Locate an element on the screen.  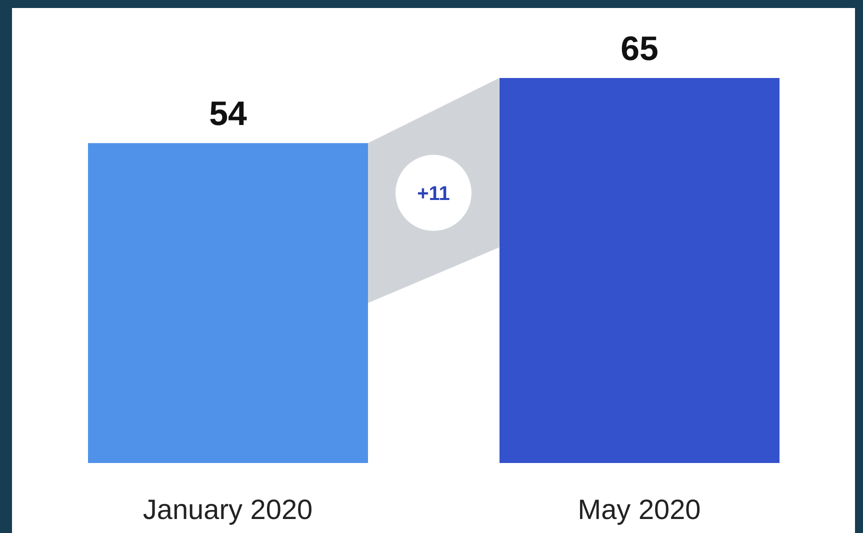
data-label: 65 is located at coordinates (639, 49).